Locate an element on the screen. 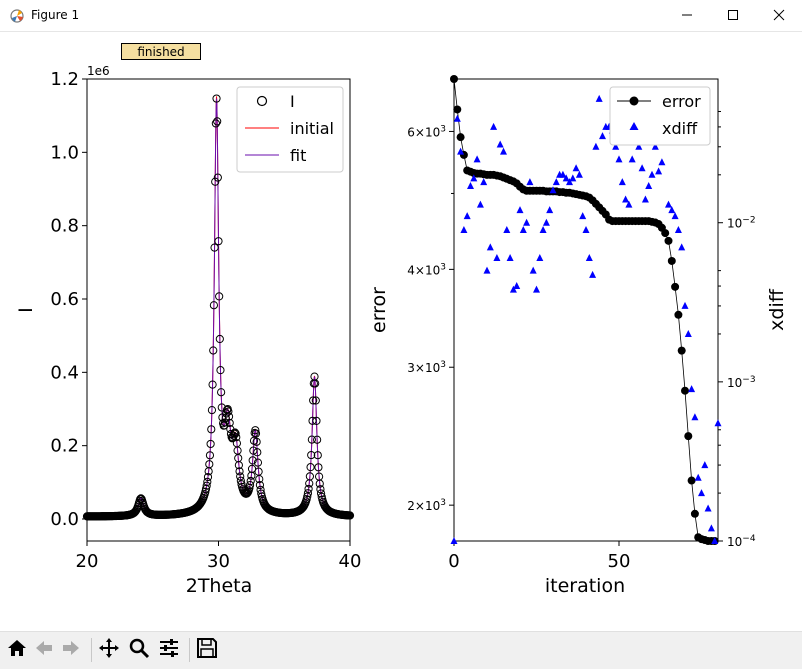 This screenshot has width=802, height=669. y-tick-label: 1.2 is located at coordinates (64, 79).